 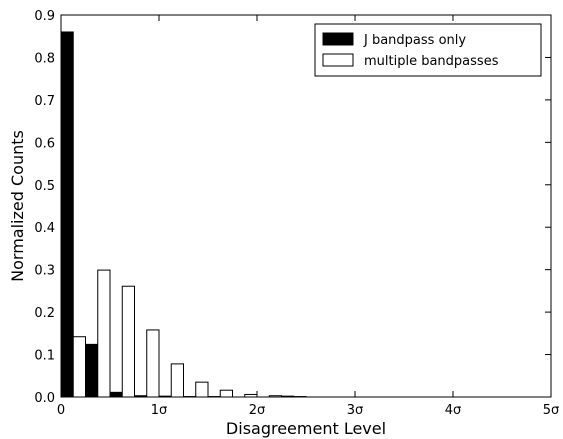 What do you see at coordinates (257, 410) in the screenshot?
I see `x-tick-label: 2σ` at bounding box center [257, 410].